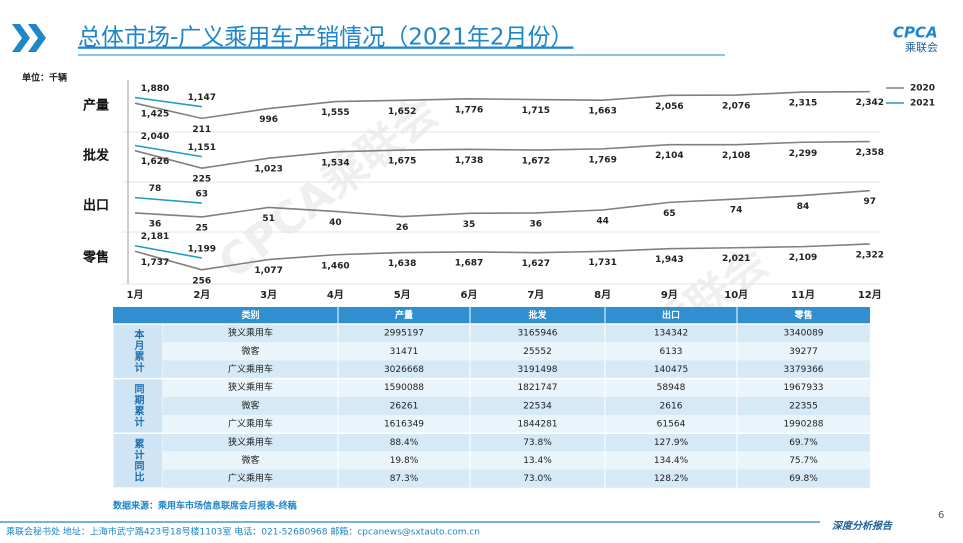 This screenshot has height=543, width=963. I want to click on logo: CPCA, so click(915, 33).